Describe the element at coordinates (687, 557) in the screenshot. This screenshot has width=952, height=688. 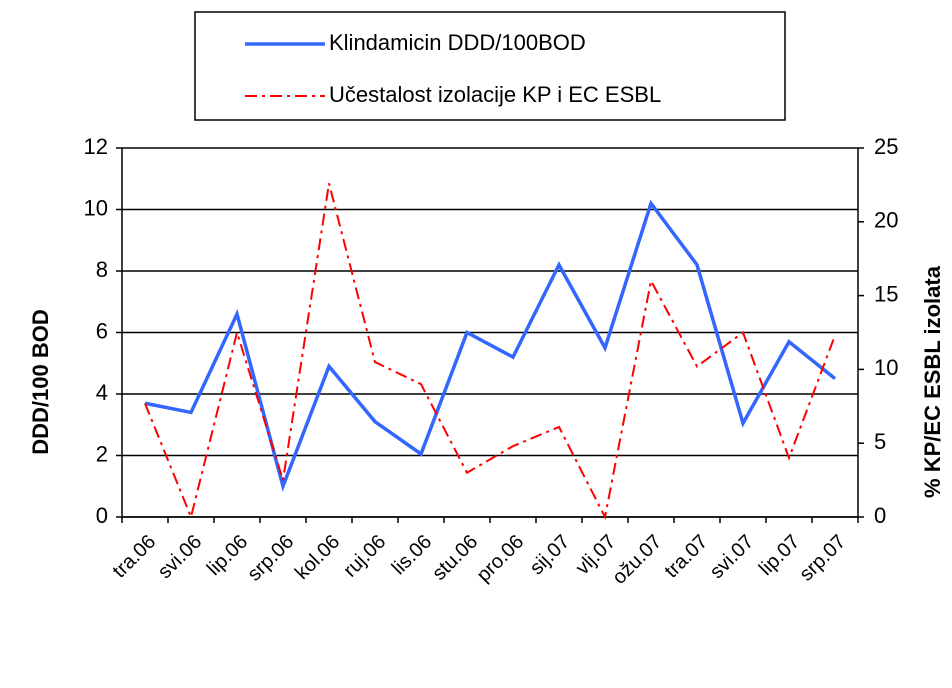
I see `x-tick-label: tra.07` at that location.